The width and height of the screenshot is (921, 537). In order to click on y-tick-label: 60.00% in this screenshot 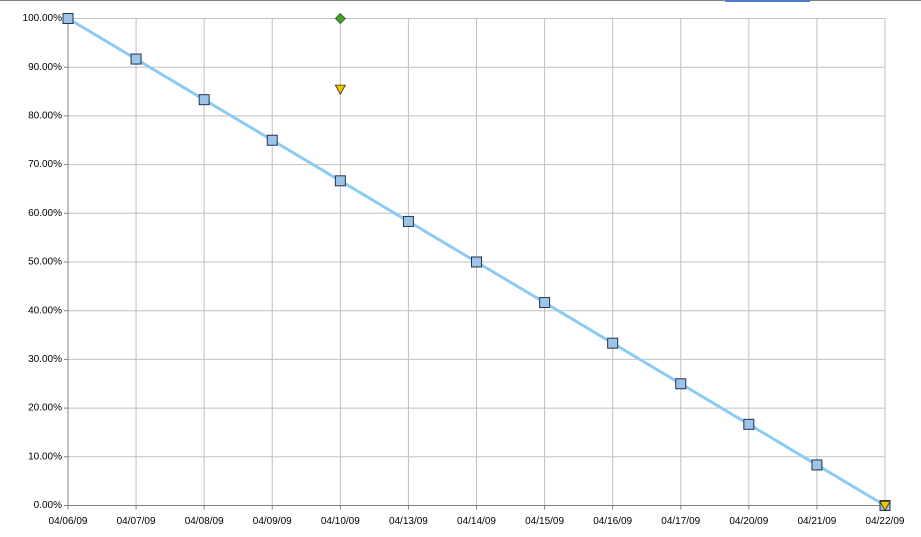, I will do `click(45, 213)`.